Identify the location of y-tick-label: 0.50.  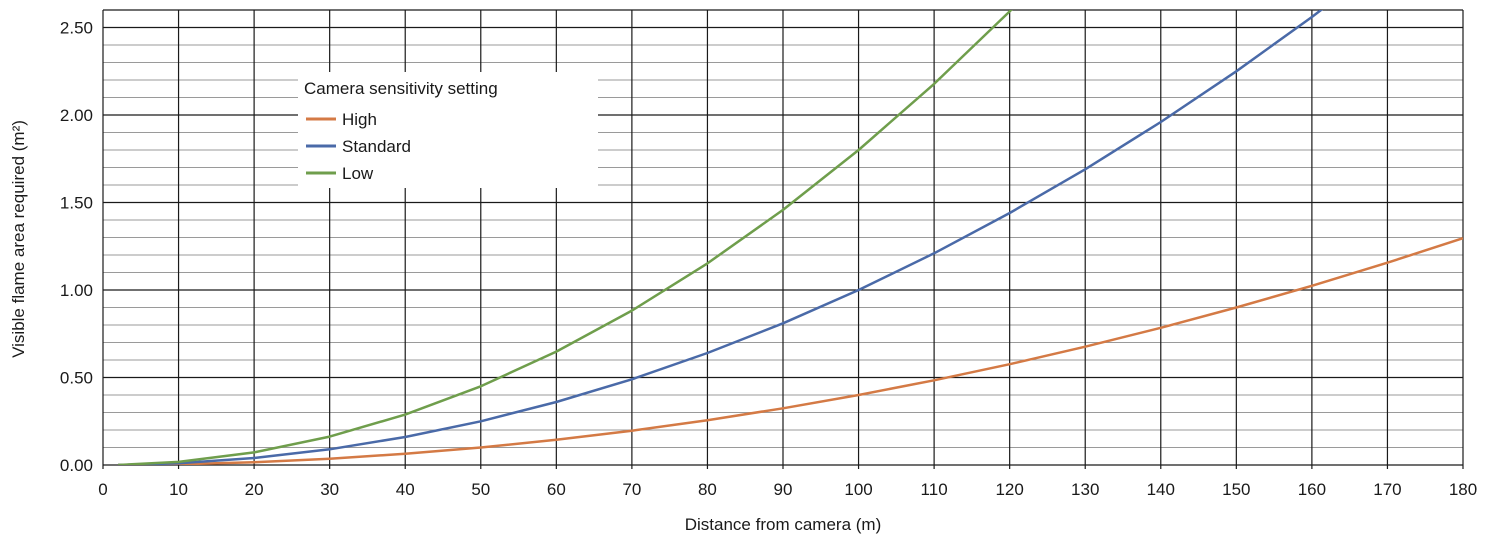
(76, 378).